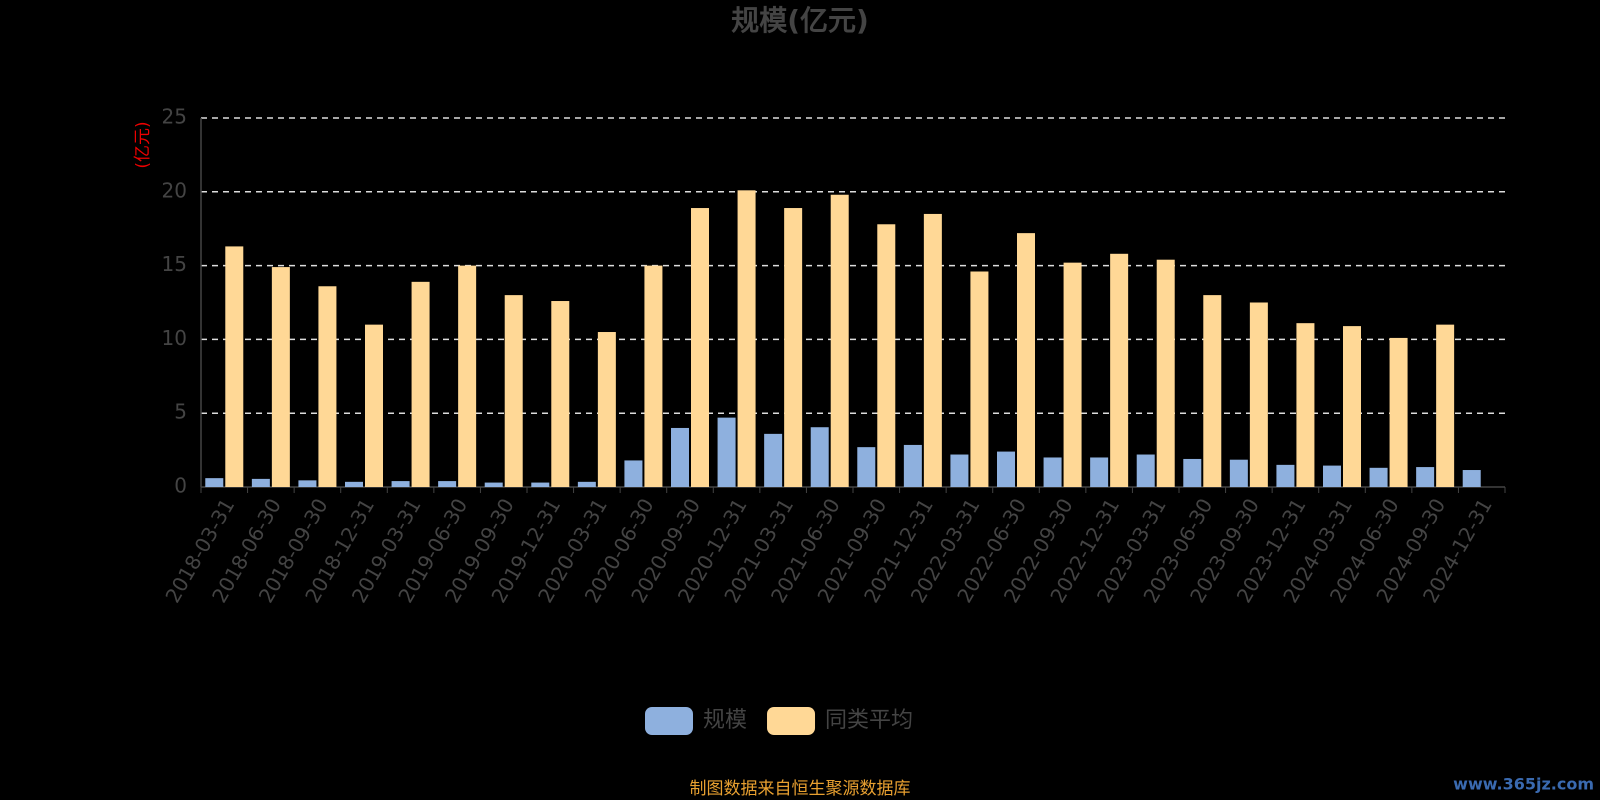 The image size is (1600, 800). Describe the element at coordinates (143, 144) in the screenshot. I see `y-axis-label: (亿元)` at that location.